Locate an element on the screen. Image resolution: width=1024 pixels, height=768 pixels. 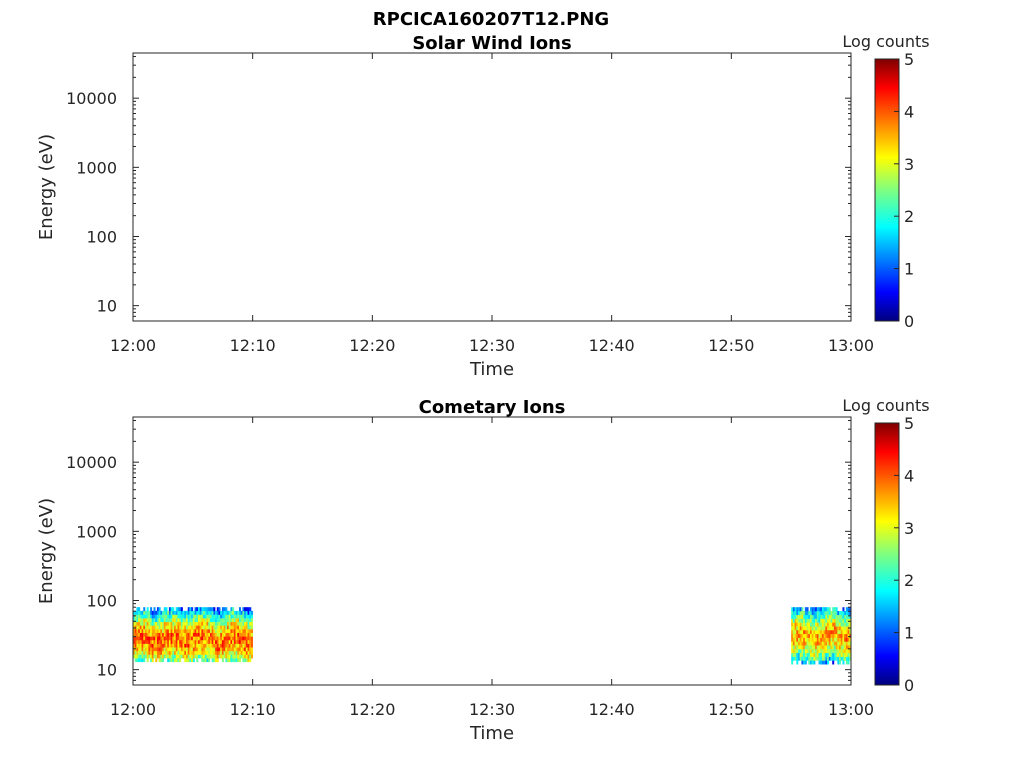
y-tick-label: 1000 is located at coordinates (96, 167).